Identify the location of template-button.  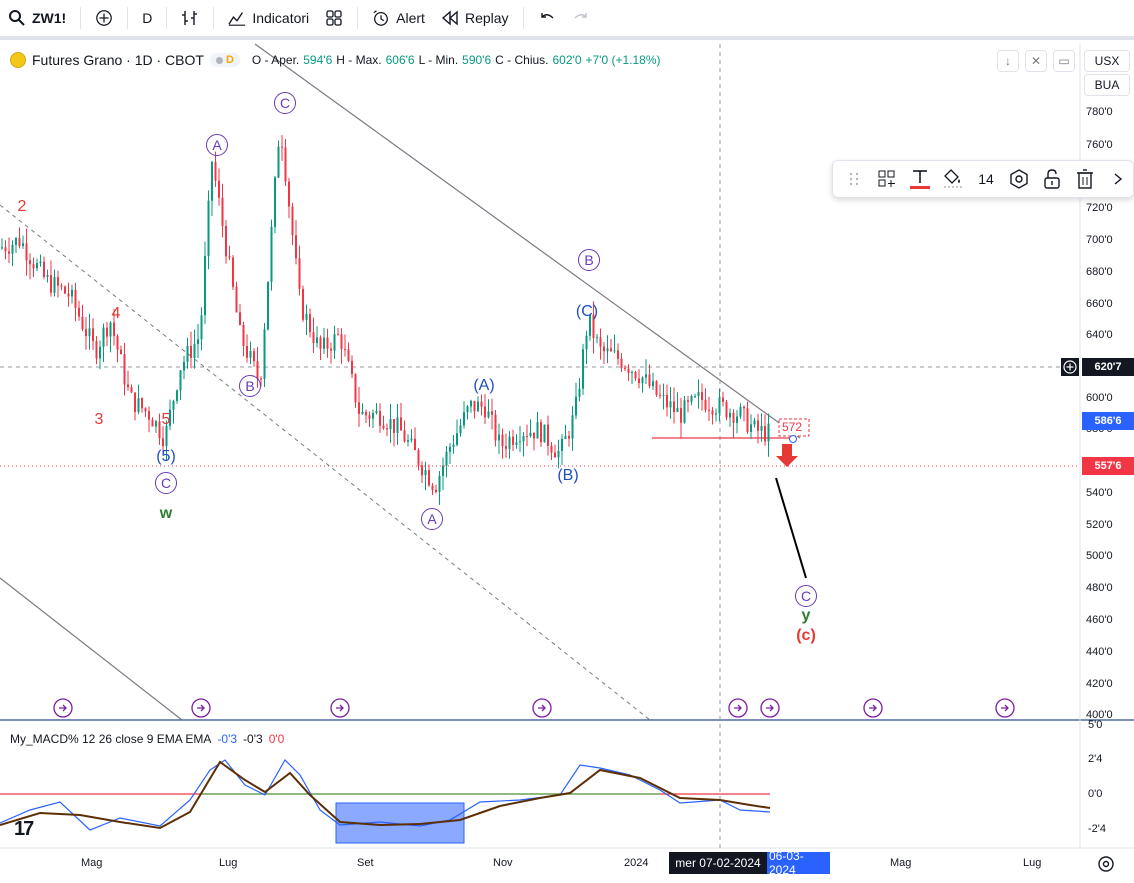
(886, 179).